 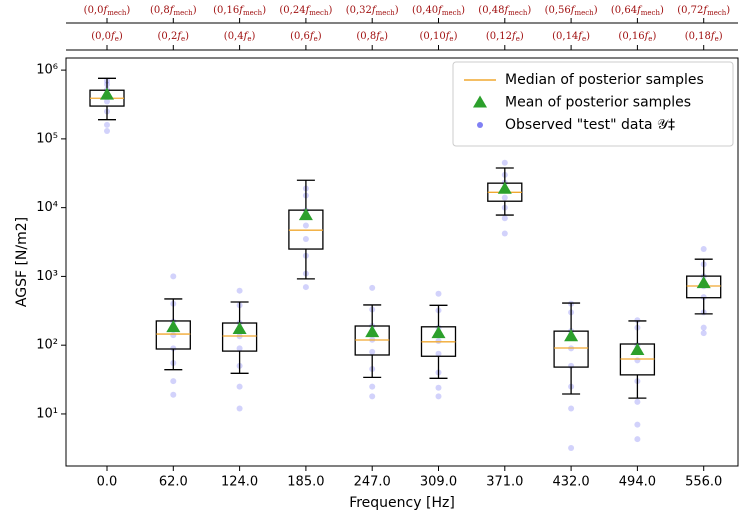 What do you see at coordinates (47, 138) in the screenshot?
I see `y-tick-label: 10⁵` at bounding box center [47, 138].